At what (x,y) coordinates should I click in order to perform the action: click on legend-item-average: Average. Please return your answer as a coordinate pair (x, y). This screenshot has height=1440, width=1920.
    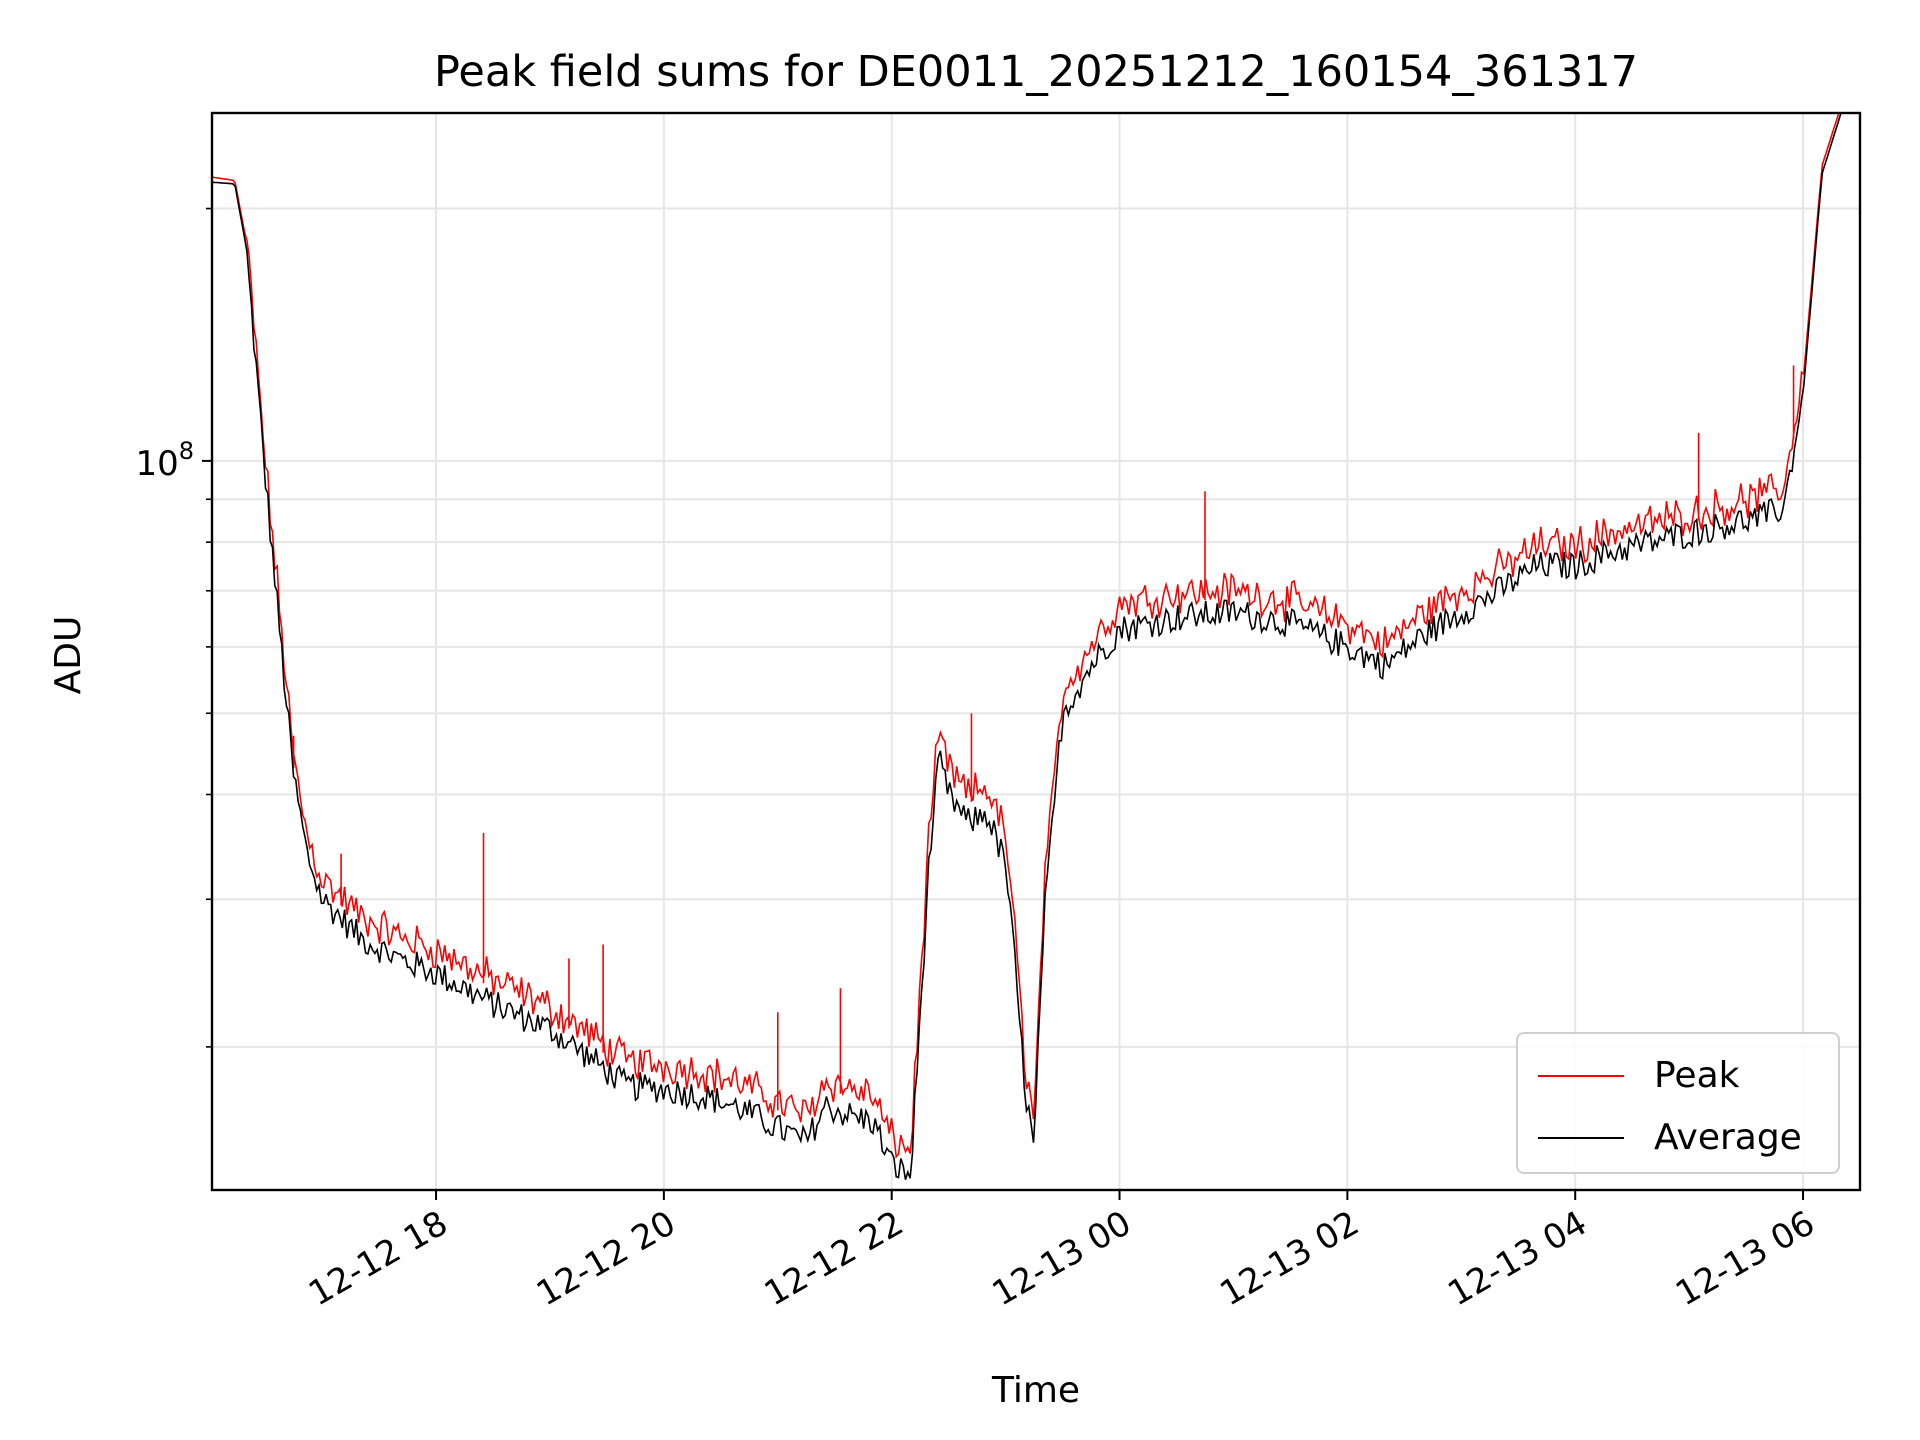
    Looking at the image, I should click on (1678, 1138).